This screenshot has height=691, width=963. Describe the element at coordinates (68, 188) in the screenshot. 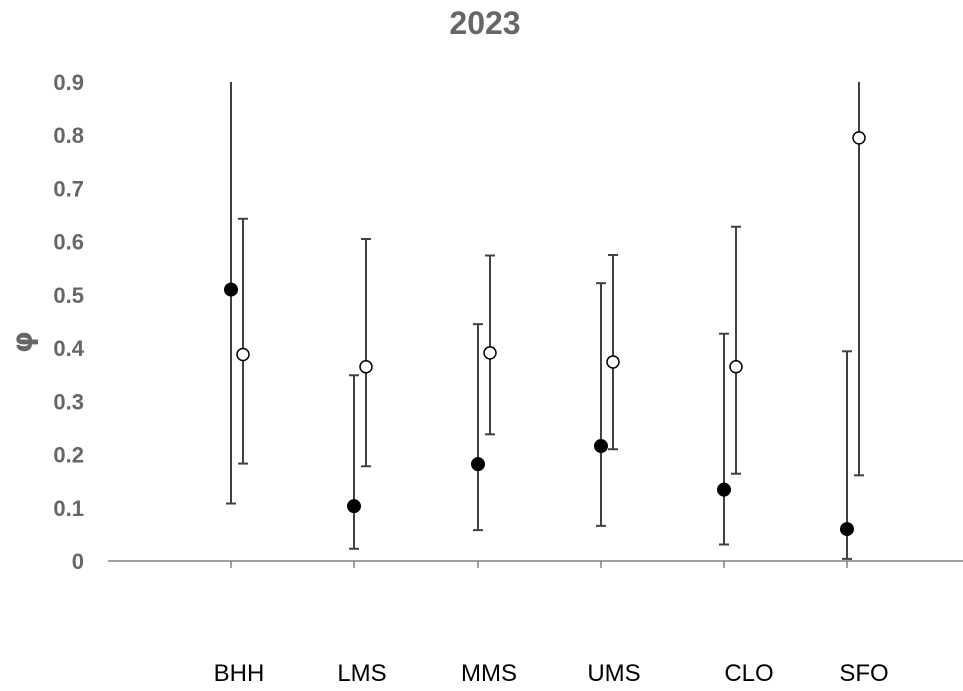

I see `y-tick-label: 0.7` at that location.